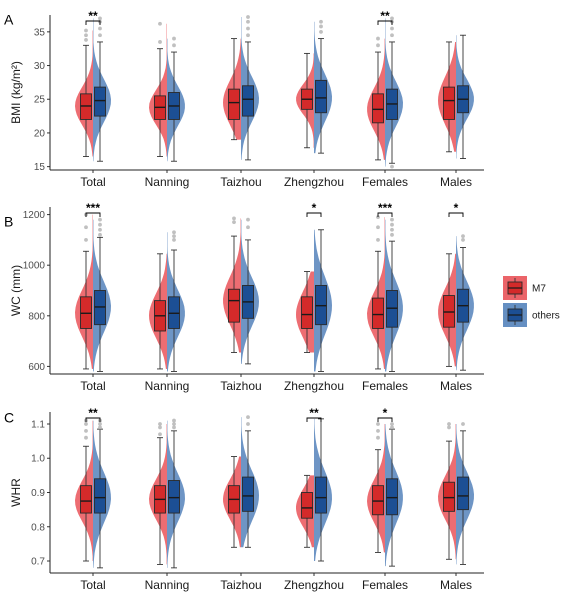 This screenshot has height=594, width=571. Describe the element at coordinates (38, 562) in the screenshot. I see `y-tick-label: 0.7` at that location.